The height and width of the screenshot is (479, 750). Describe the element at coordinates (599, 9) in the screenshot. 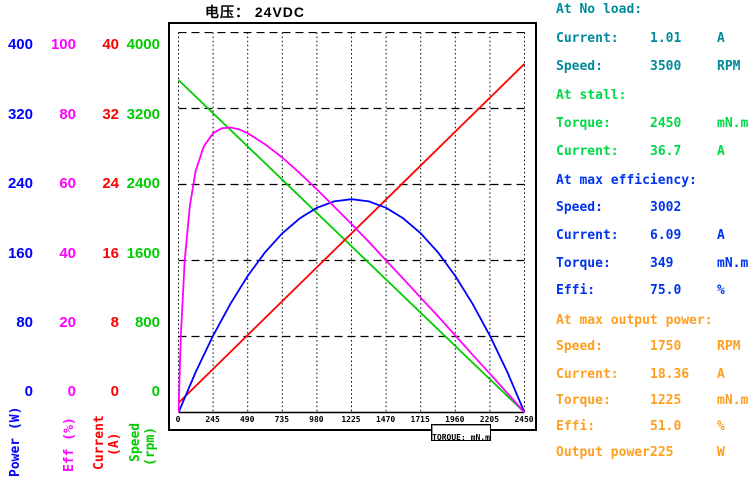

I see `panel-section-title: At No load:` at that location.